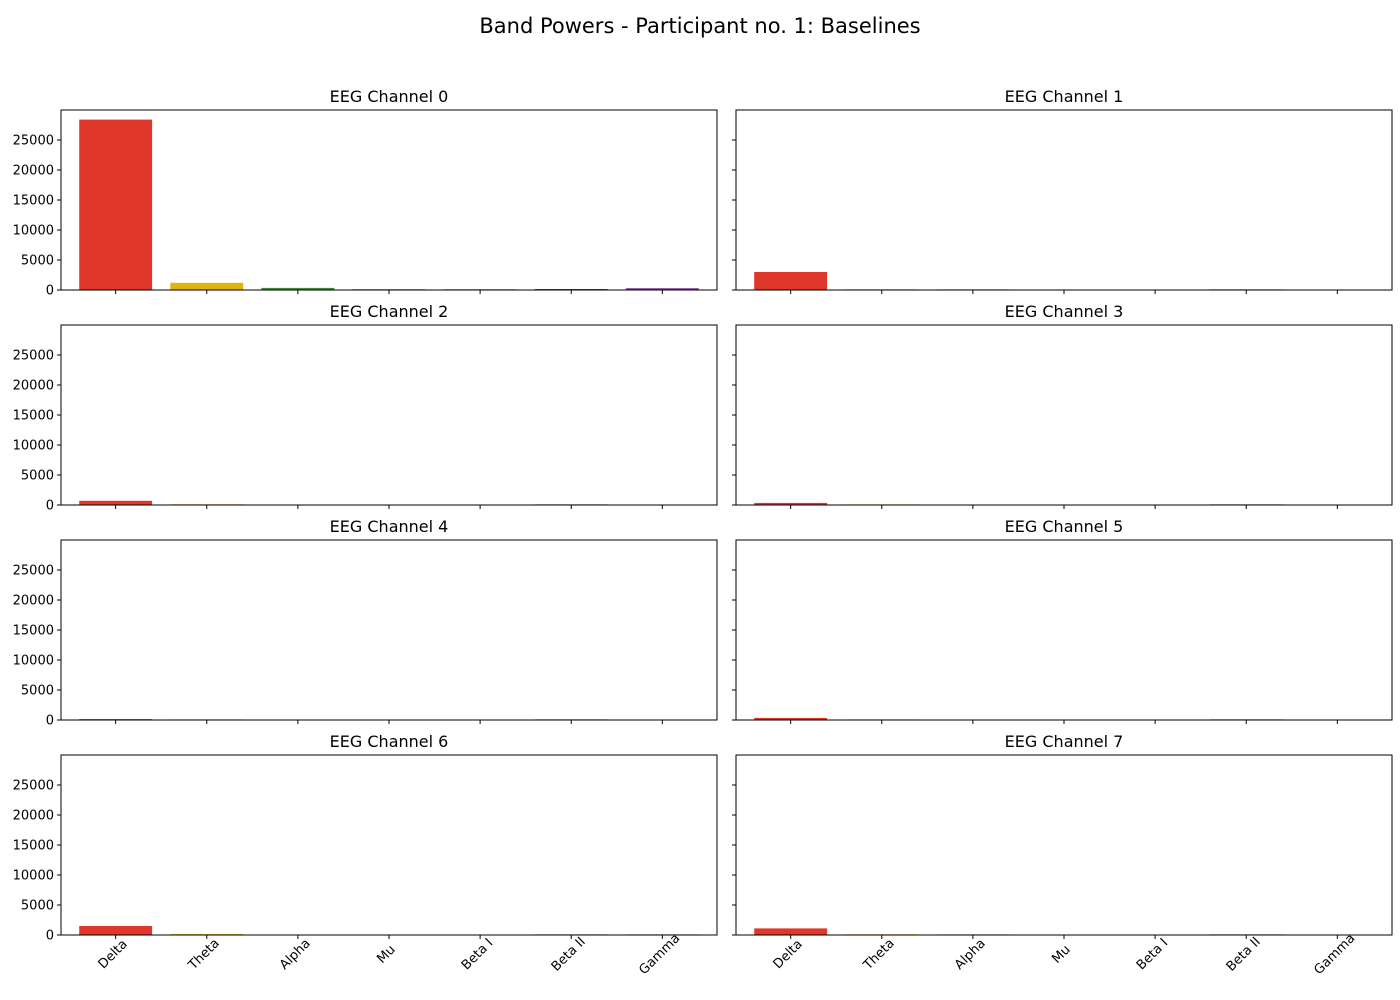 Image resolution: width=1400 pixels, height=1000 pixels. I want to click on panel-title: EEG Channel 3, so click(1064, 311).